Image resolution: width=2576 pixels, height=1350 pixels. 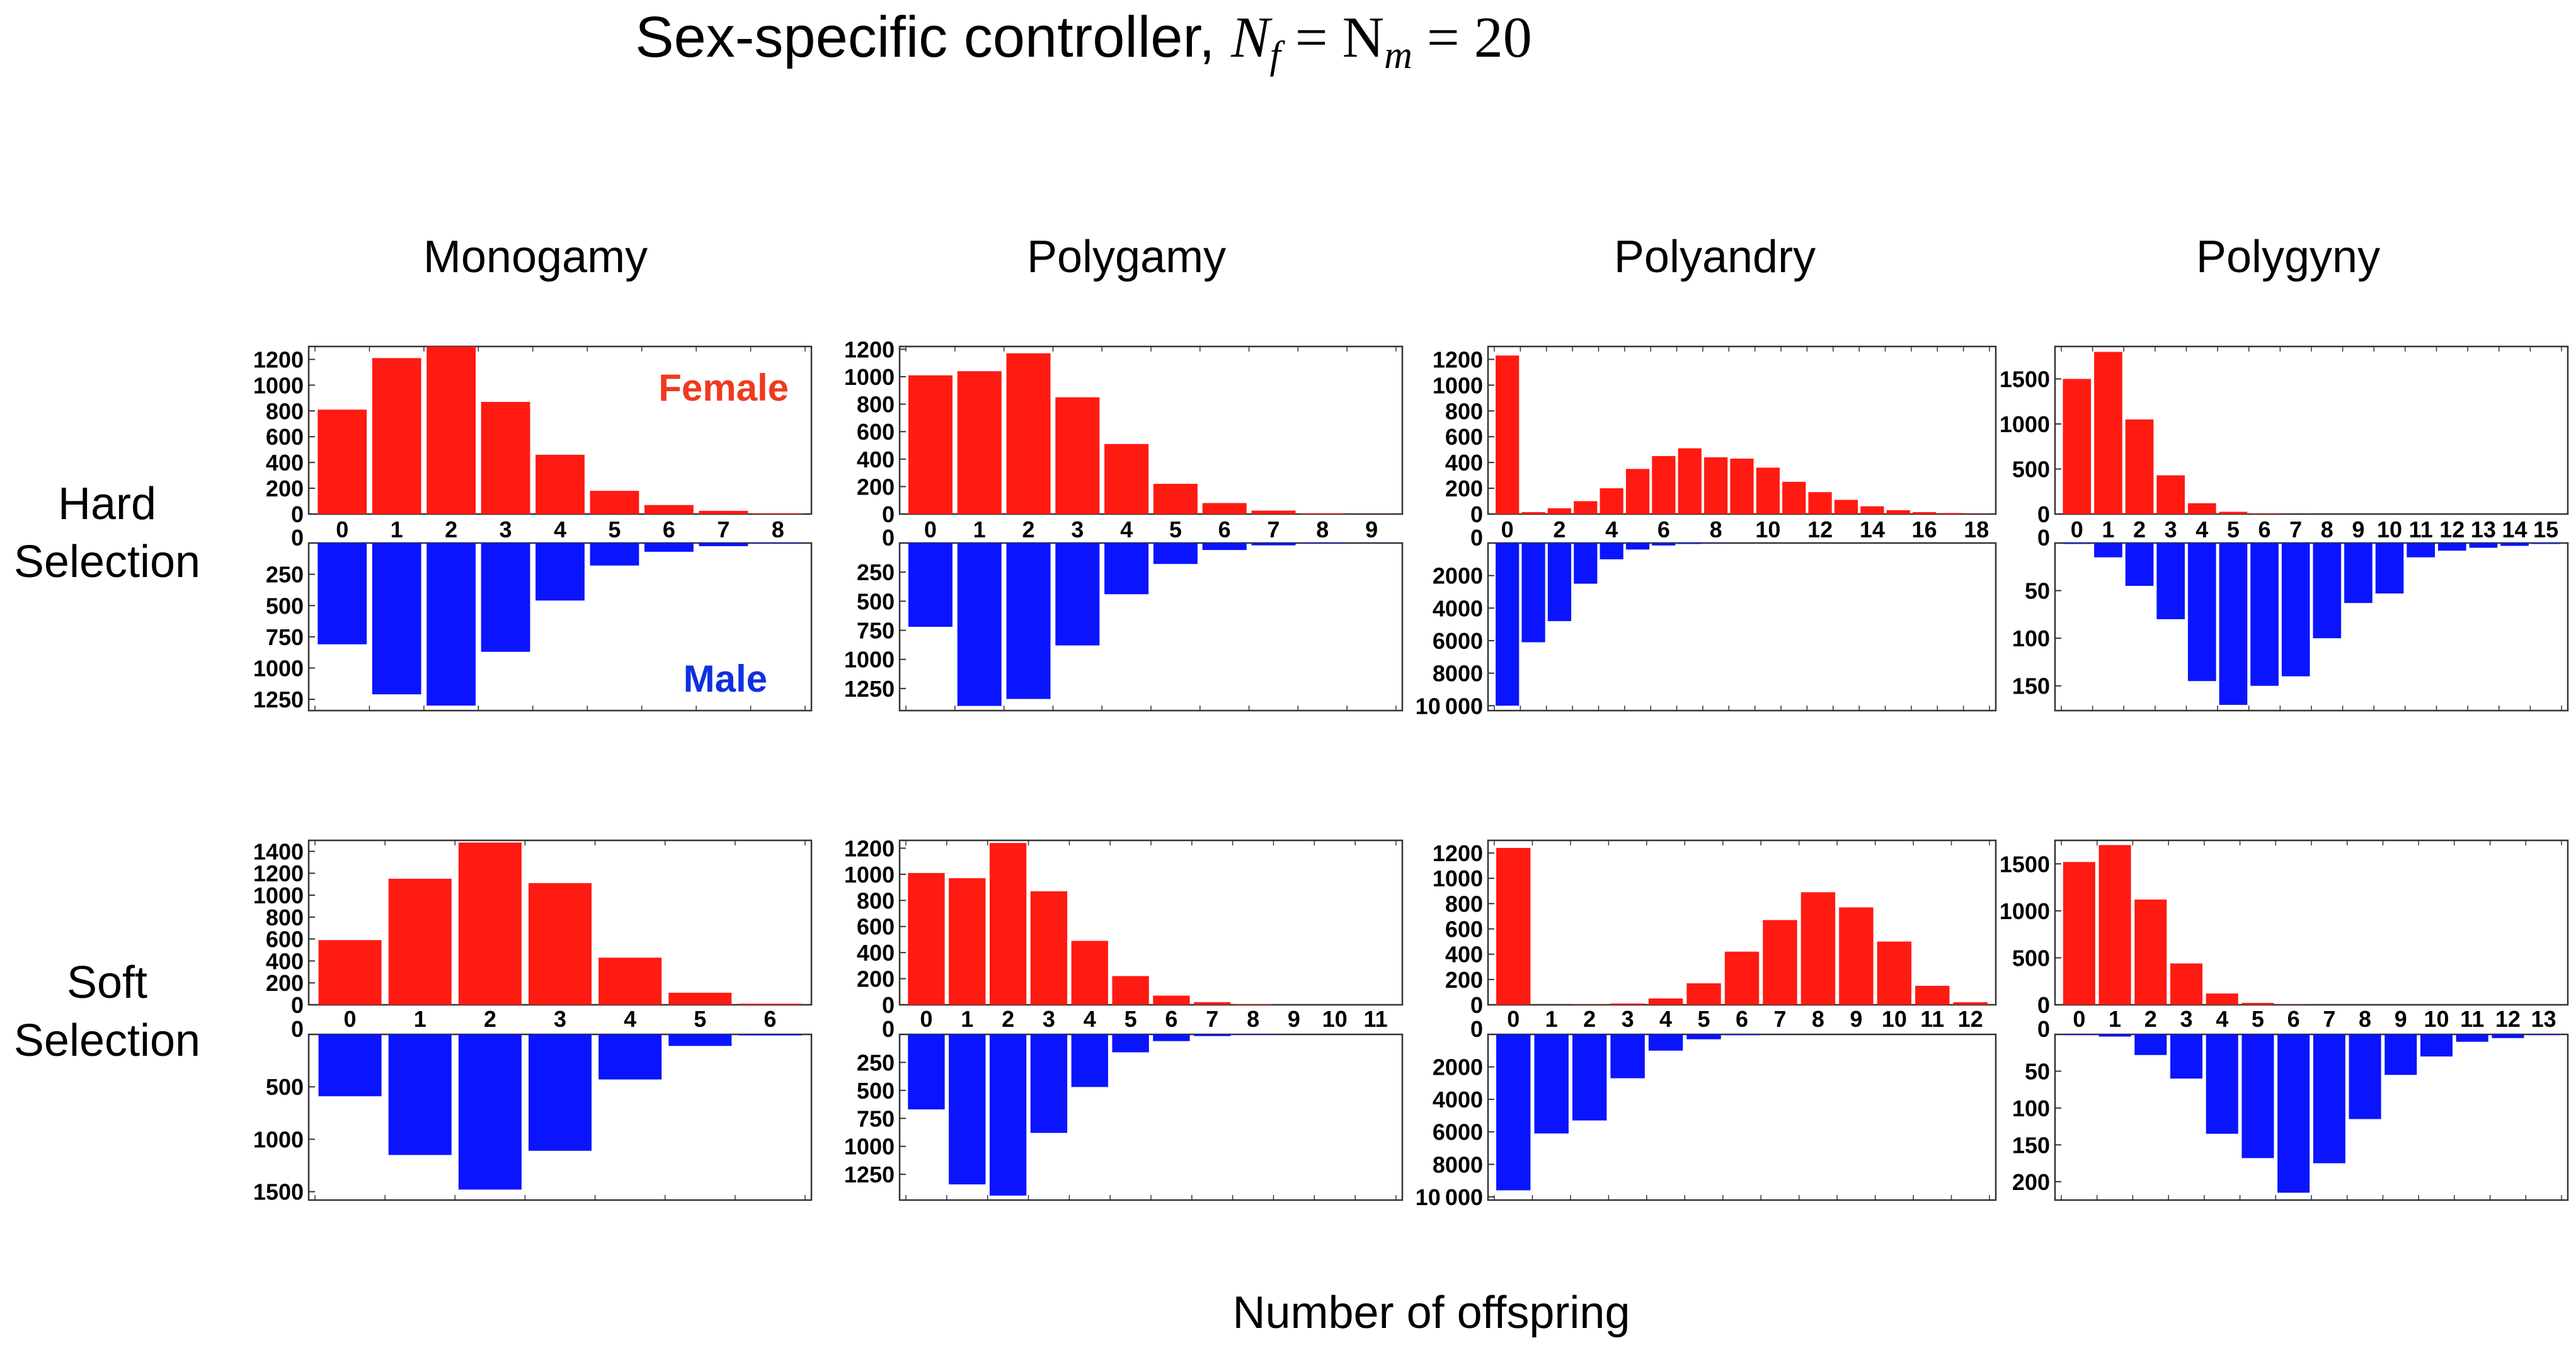 What do you see at coordinates (107, 1040) in the screenshot?
I see `row-label-soft-line2: Selection` at bounding box center [107, 1040].